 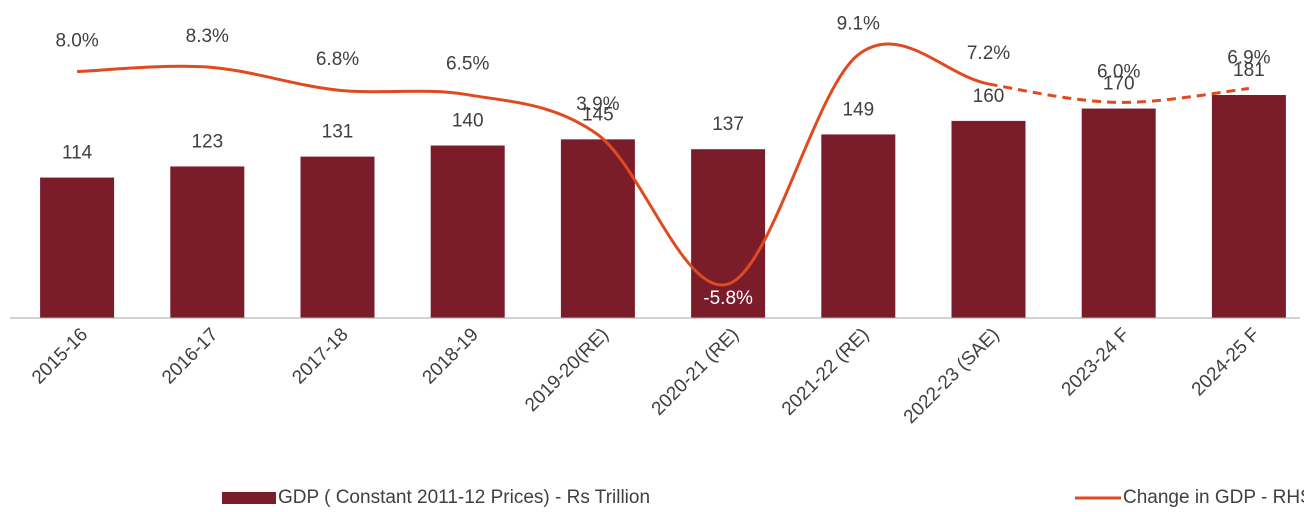 I want to click on bar-value-label: 137, so click(x=728, y=124).